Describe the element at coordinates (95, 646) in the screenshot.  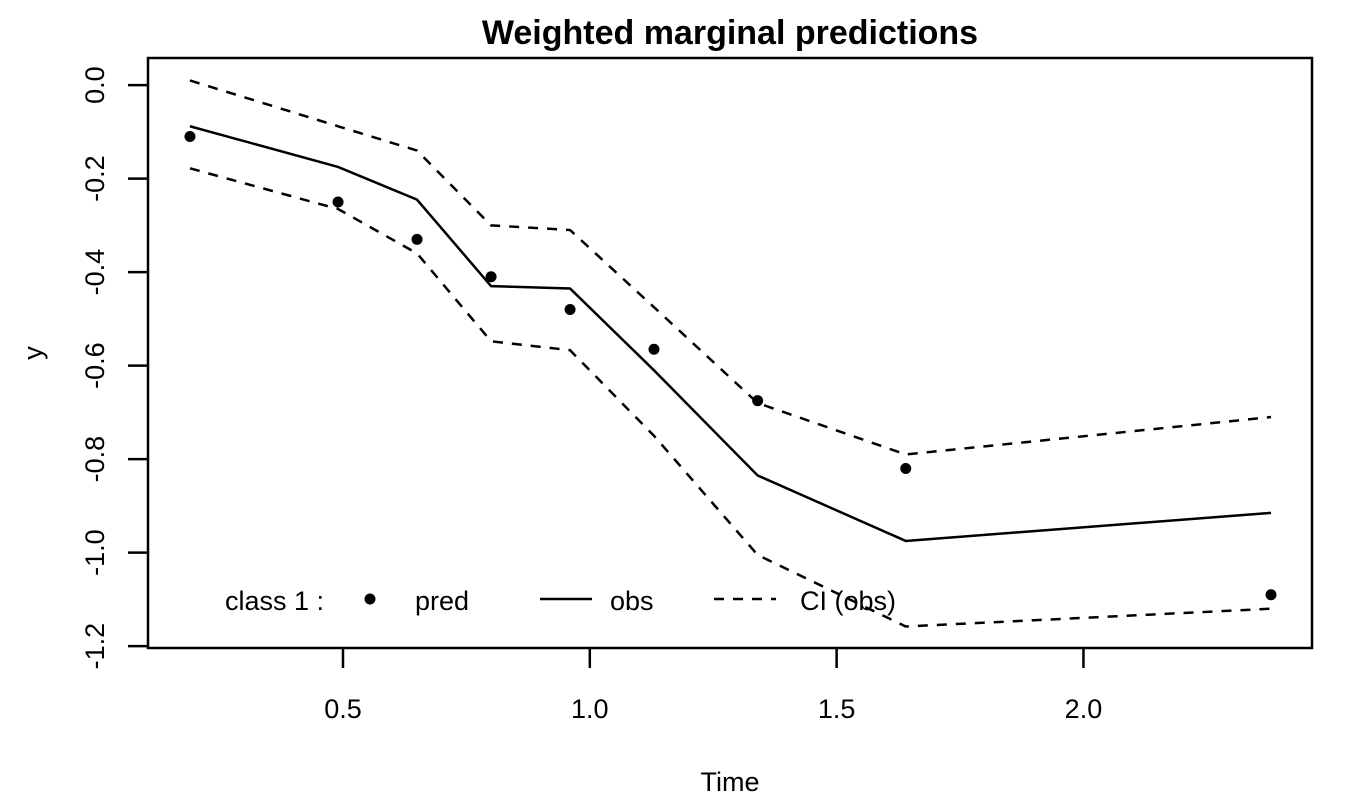
I see `y-tick-label: -1.2` at that location.